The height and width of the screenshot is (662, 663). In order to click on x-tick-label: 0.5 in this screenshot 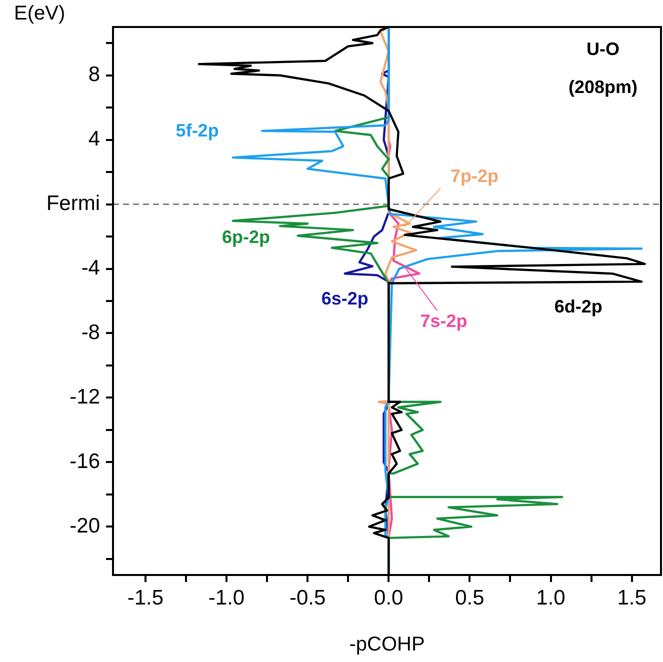, I will do `click(469, 598)`.